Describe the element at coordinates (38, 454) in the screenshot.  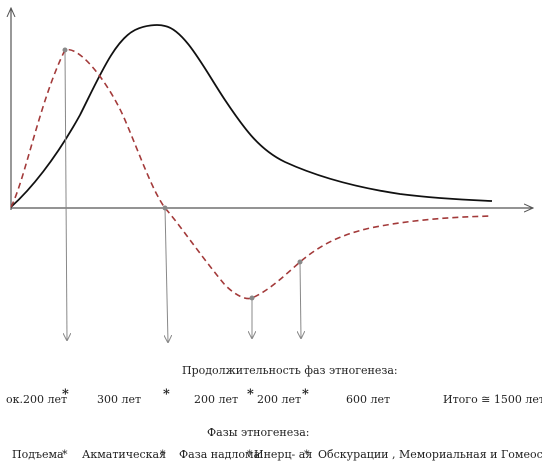
I see `phase-rise: Подъема` at that location.